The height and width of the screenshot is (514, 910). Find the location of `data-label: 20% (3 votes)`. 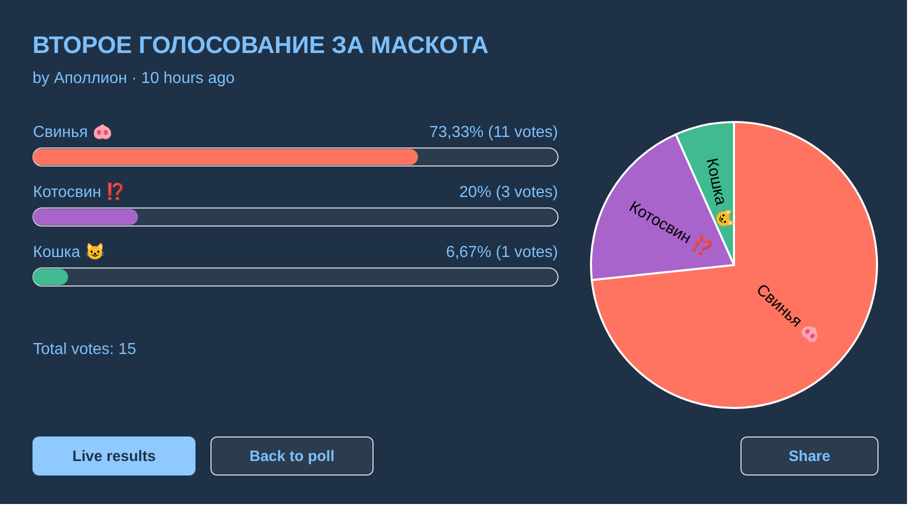

data-label: 20% (3 votes) is located at coordinates (508, 192).